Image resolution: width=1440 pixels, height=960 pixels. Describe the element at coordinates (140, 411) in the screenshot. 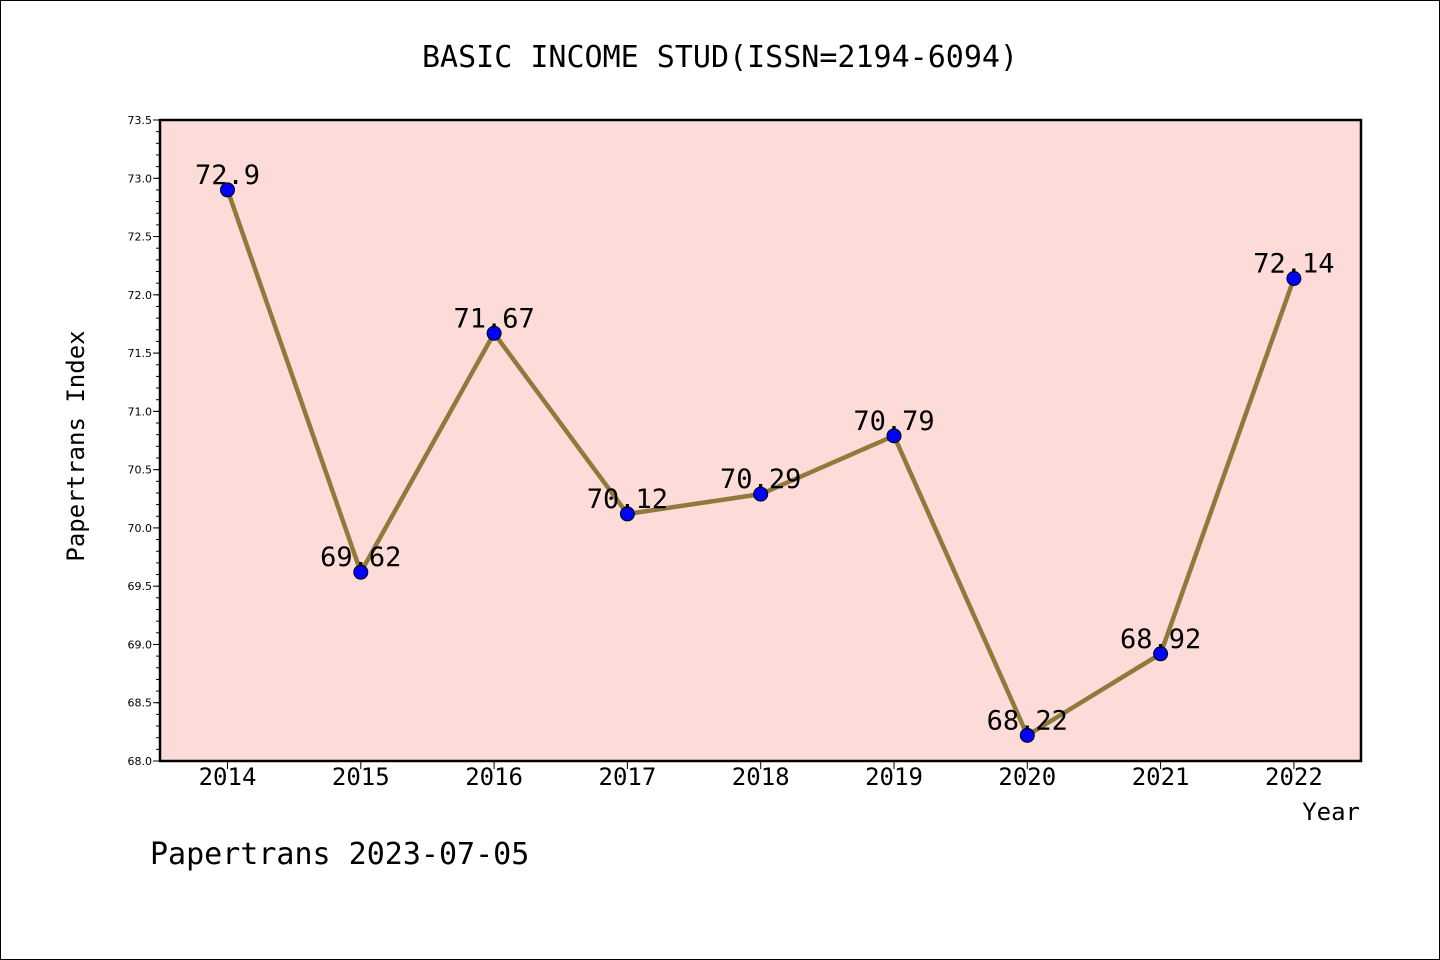

I see `y-tick-label: 71.0` at that location.